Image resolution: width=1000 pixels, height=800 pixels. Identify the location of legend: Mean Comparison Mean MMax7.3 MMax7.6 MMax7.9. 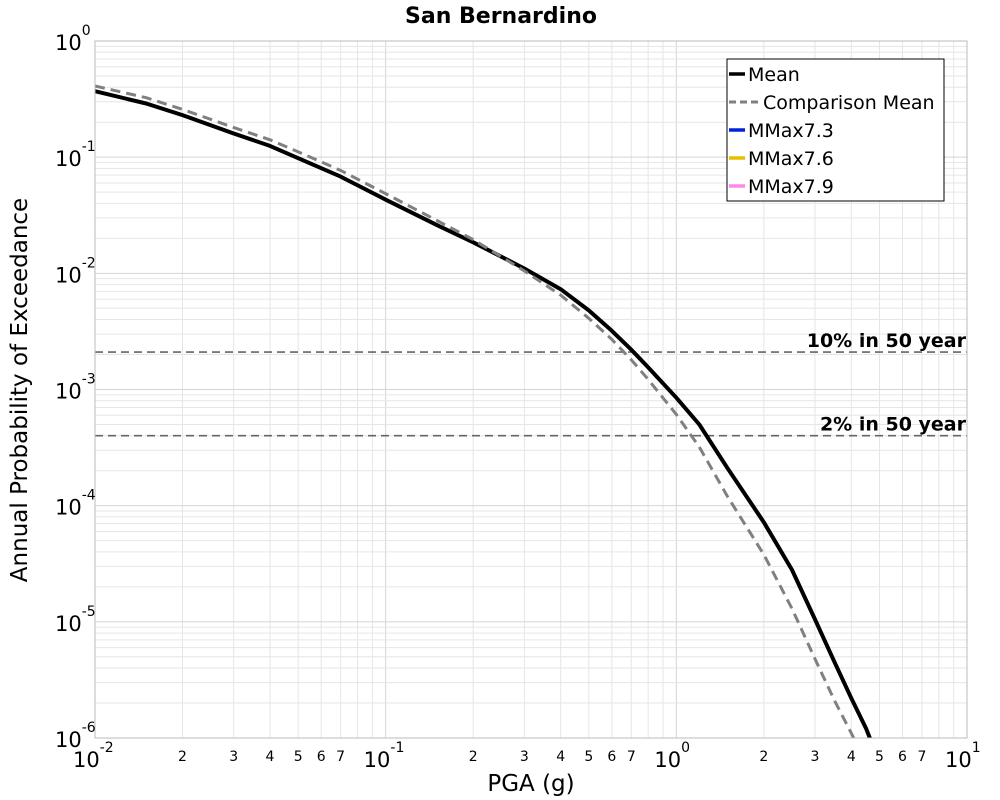
(835, 130).